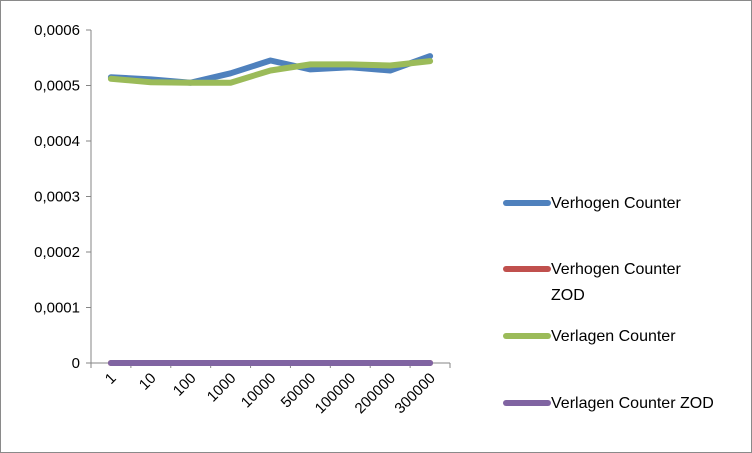  I want to click on y-tick-labels: 0 0,0001 0,0002 0,0003 0,0004 0,0005 0,0006, so click(57, 197).